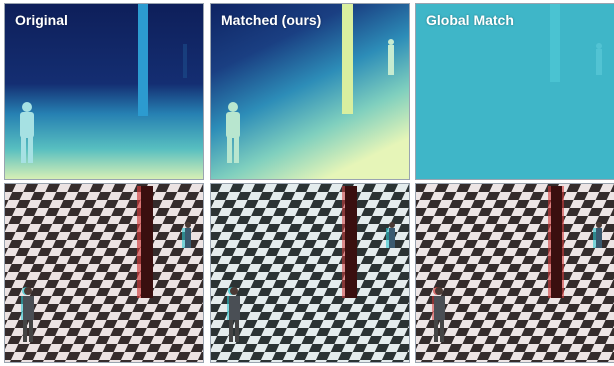 The width and height of the screenshot is (614, 366). Describe the element at coordinates (470, 20) in the screenshot. I see `panel-title: Global Match` at that location.